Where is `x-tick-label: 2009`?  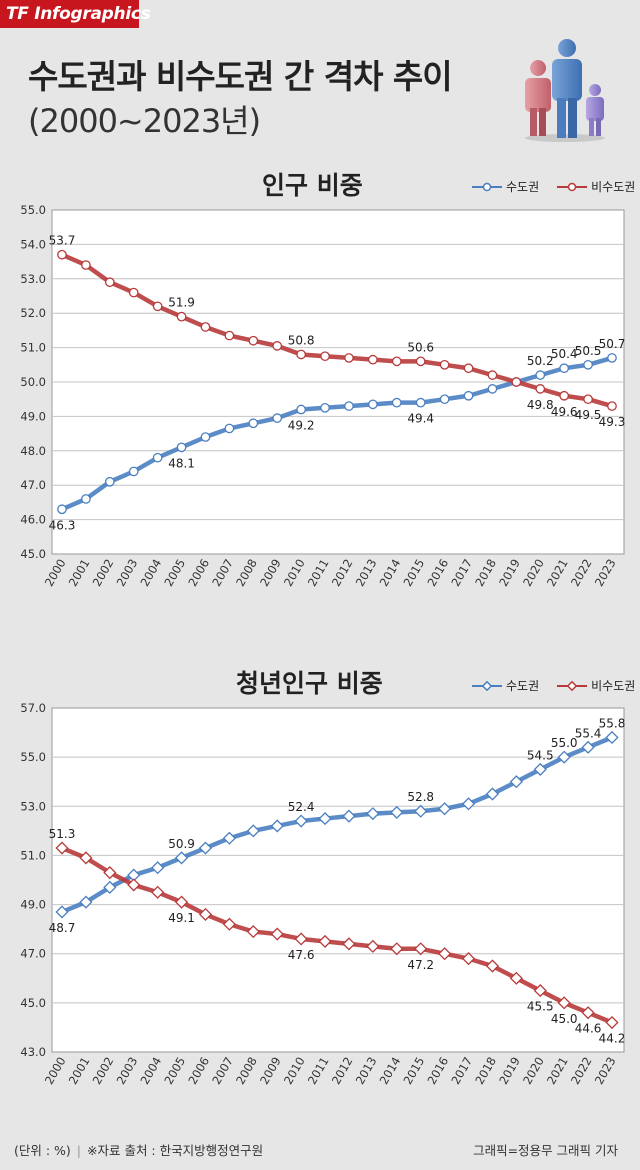 x-tick-label: 2009 is located at coordinates (270, 1071).